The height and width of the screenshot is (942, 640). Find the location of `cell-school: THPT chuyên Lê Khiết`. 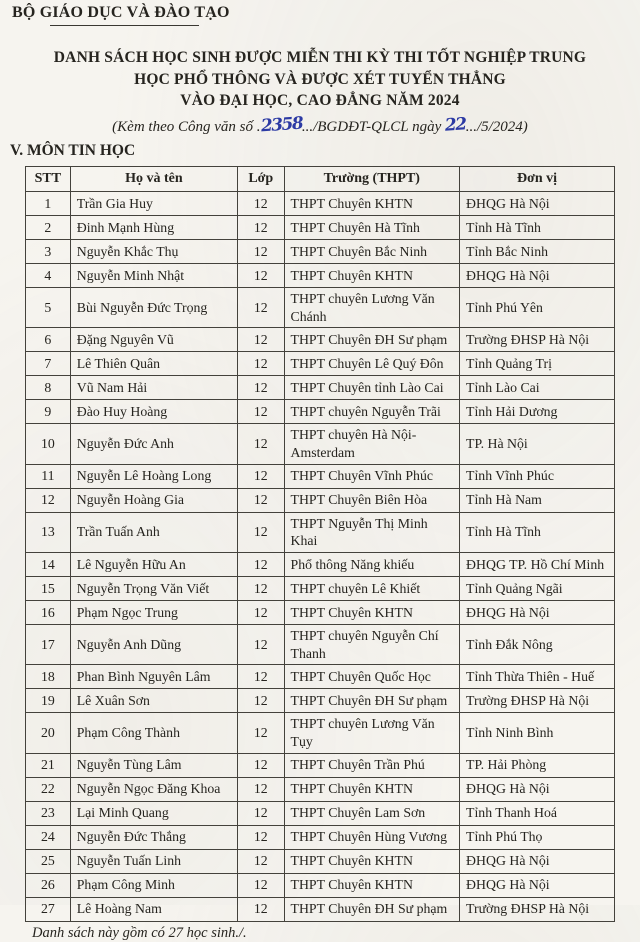

cell-school: THPT chuyên Lê Khiết is located at coordinates (372, 588).